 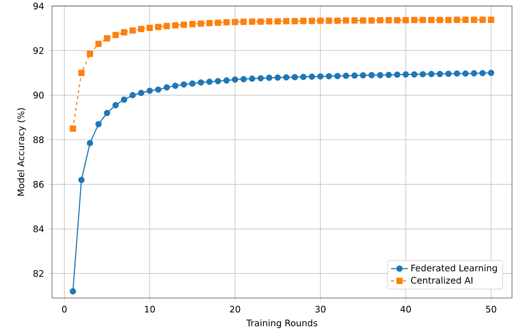 What do you see at coordinates (235, 309) in the screenshot?
I see `x-tick-label: 20` at bounding box center [235, 309].